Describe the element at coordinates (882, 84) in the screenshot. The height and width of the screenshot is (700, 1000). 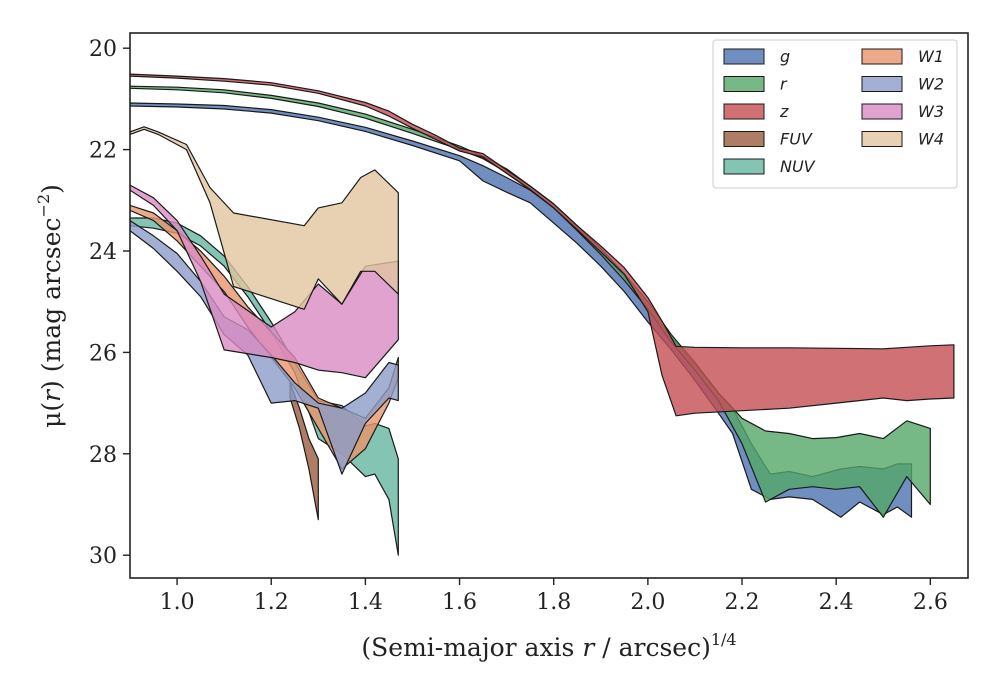
I see `legend-swatch-w2` at that location.